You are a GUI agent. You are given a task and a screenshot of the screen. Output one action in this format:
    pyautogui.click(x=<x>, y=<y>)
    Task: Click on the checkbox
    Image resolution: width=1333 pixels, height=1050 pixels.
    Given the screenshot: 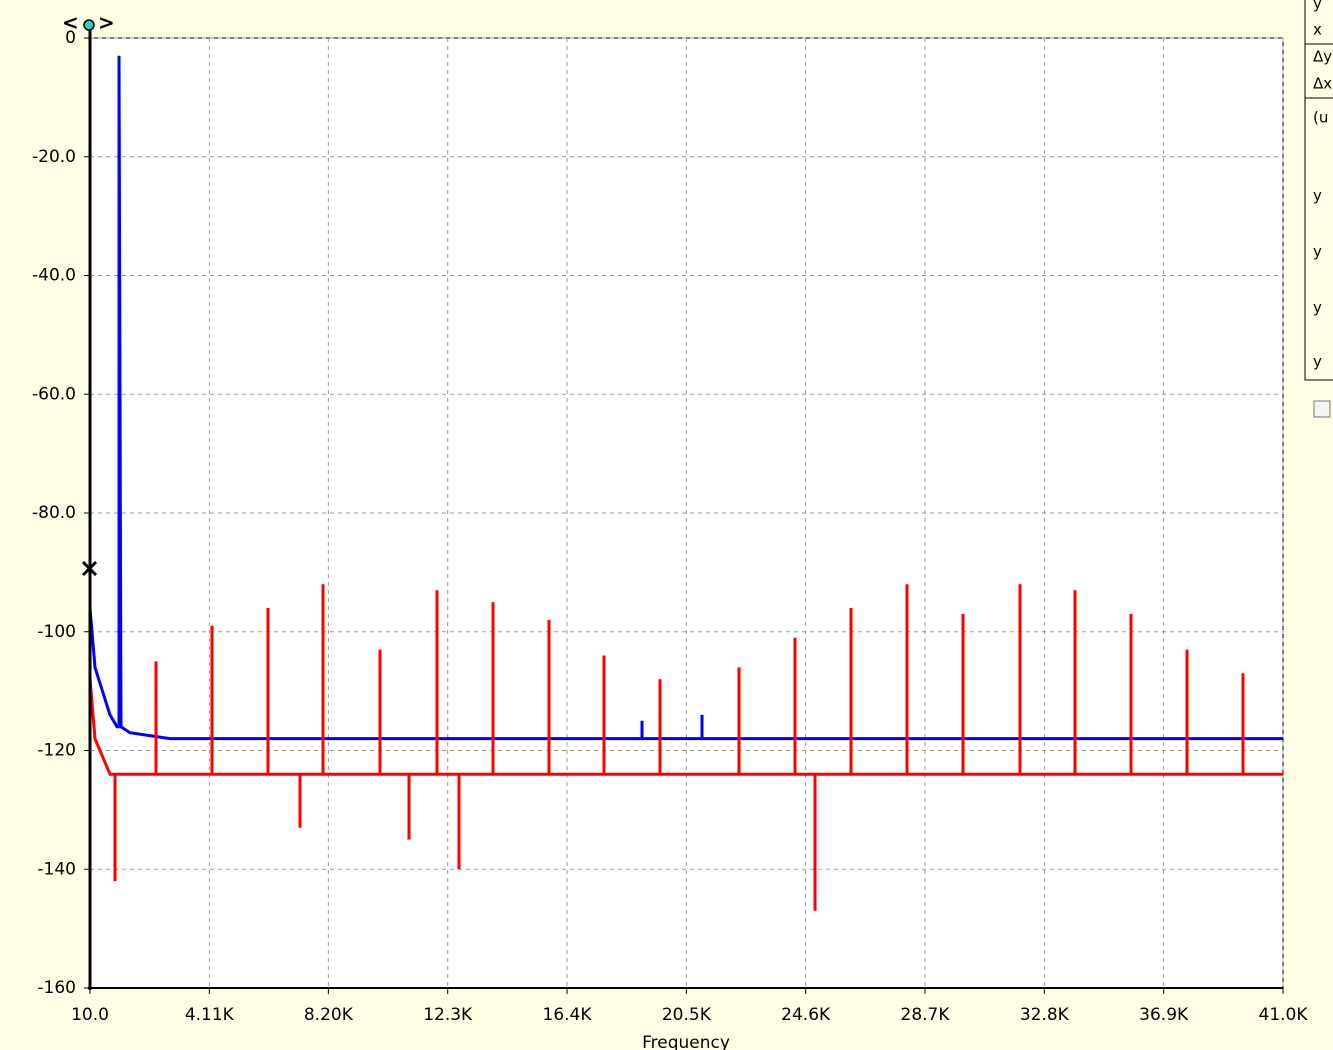 What is the action you would take?
    pyautogui.click(x=1322, y=409)
    